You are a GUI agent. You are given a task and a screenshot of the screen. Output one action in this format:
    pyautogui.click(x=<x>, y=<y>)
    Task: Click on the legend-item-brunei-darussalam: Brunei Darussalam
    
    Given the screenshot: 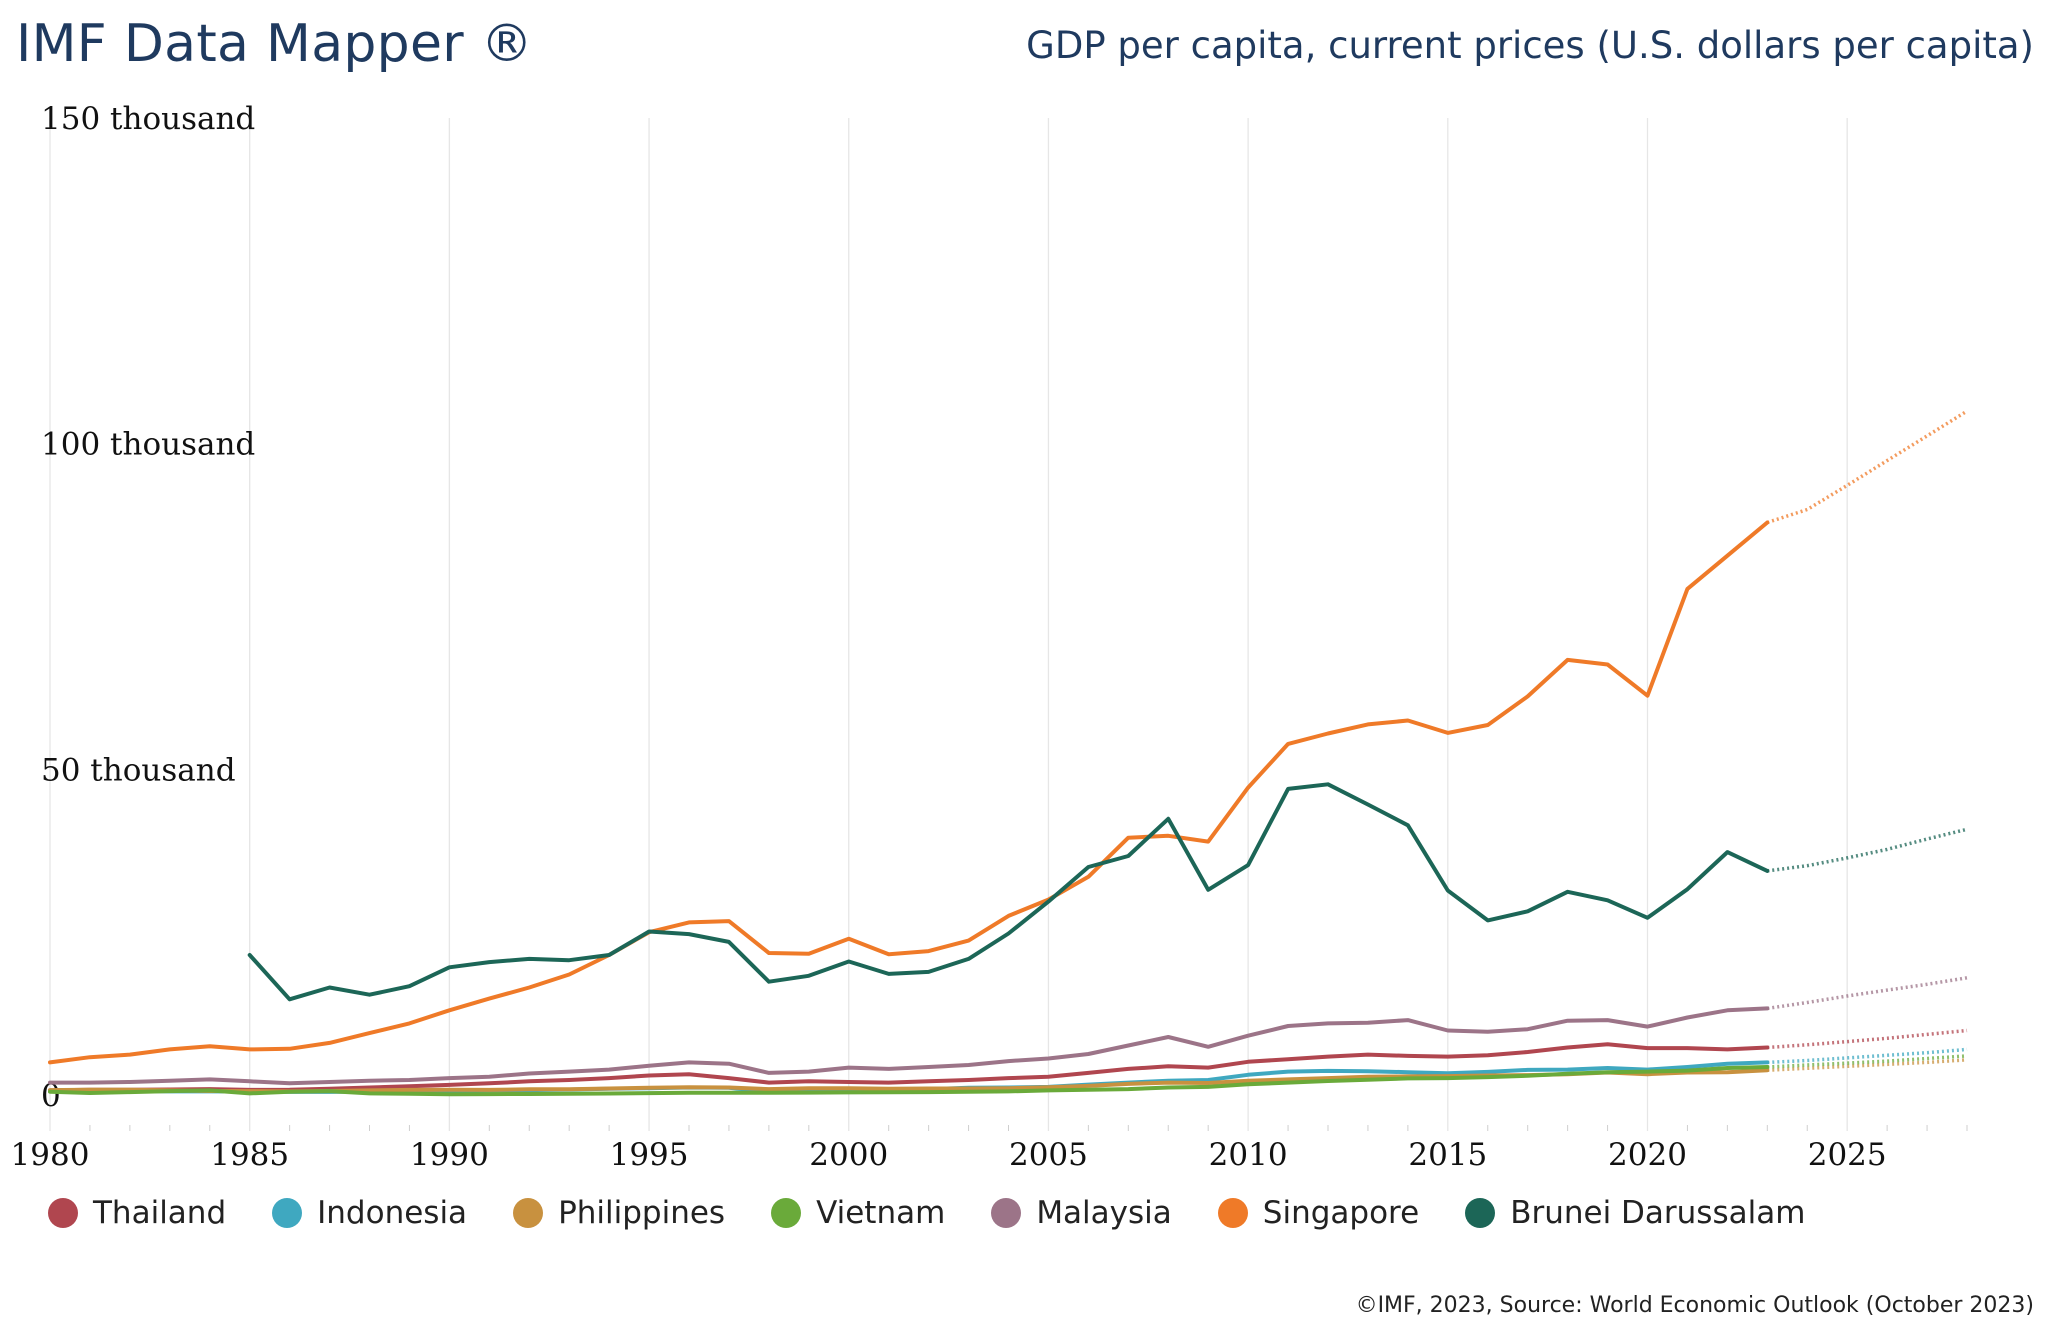 What is the action you would take?
    pyautogui.click(x=1635, y=1213)
    